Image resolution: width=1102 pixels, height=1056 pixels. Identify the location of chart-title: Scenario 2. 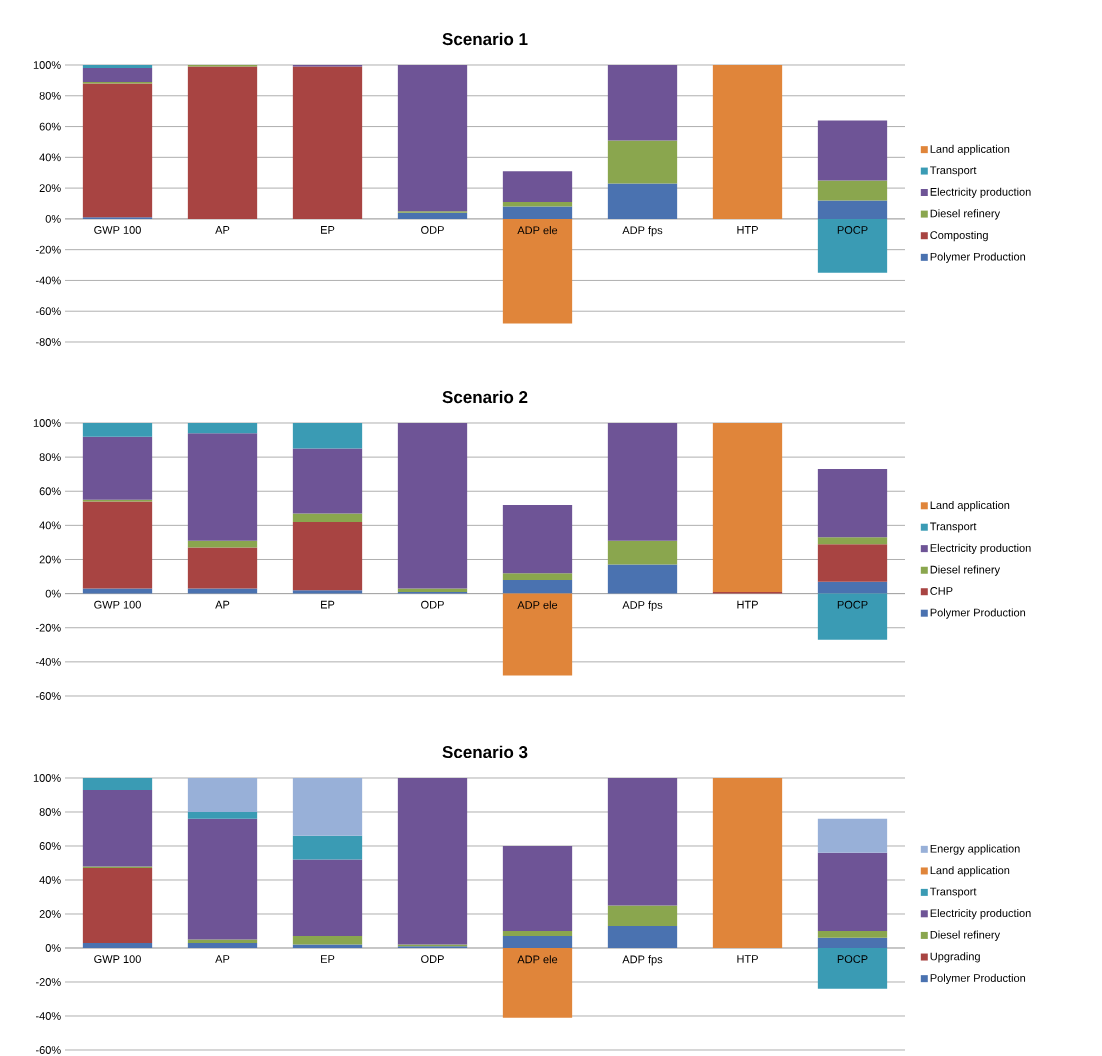
(485, 397).